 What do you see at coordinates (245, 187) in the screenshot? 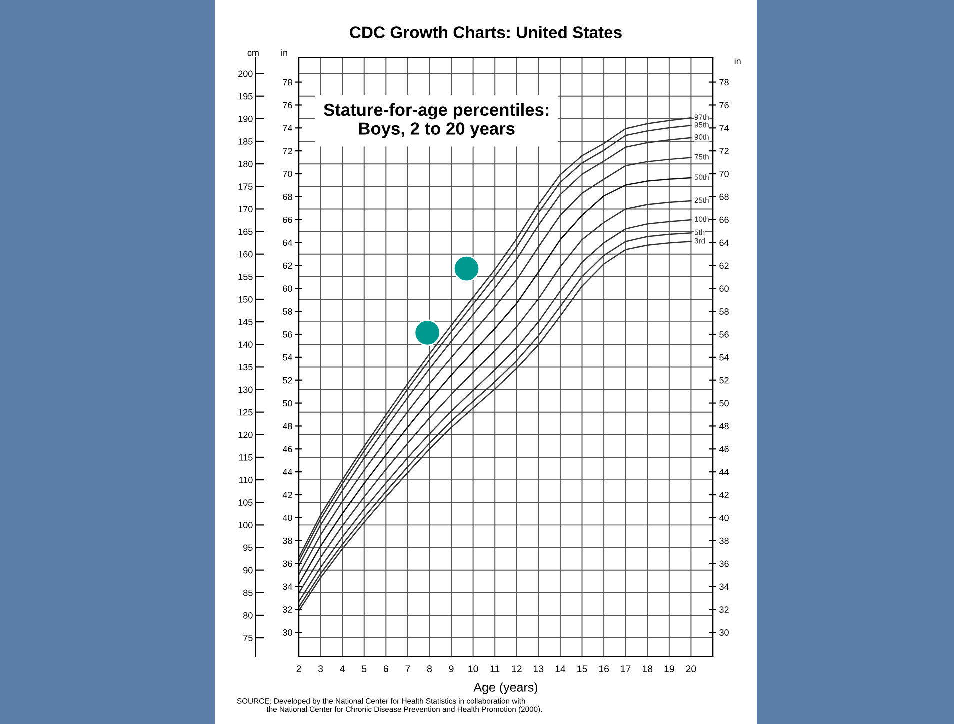
I see `y-tick-label: 175` at bounding box center [245, 187].